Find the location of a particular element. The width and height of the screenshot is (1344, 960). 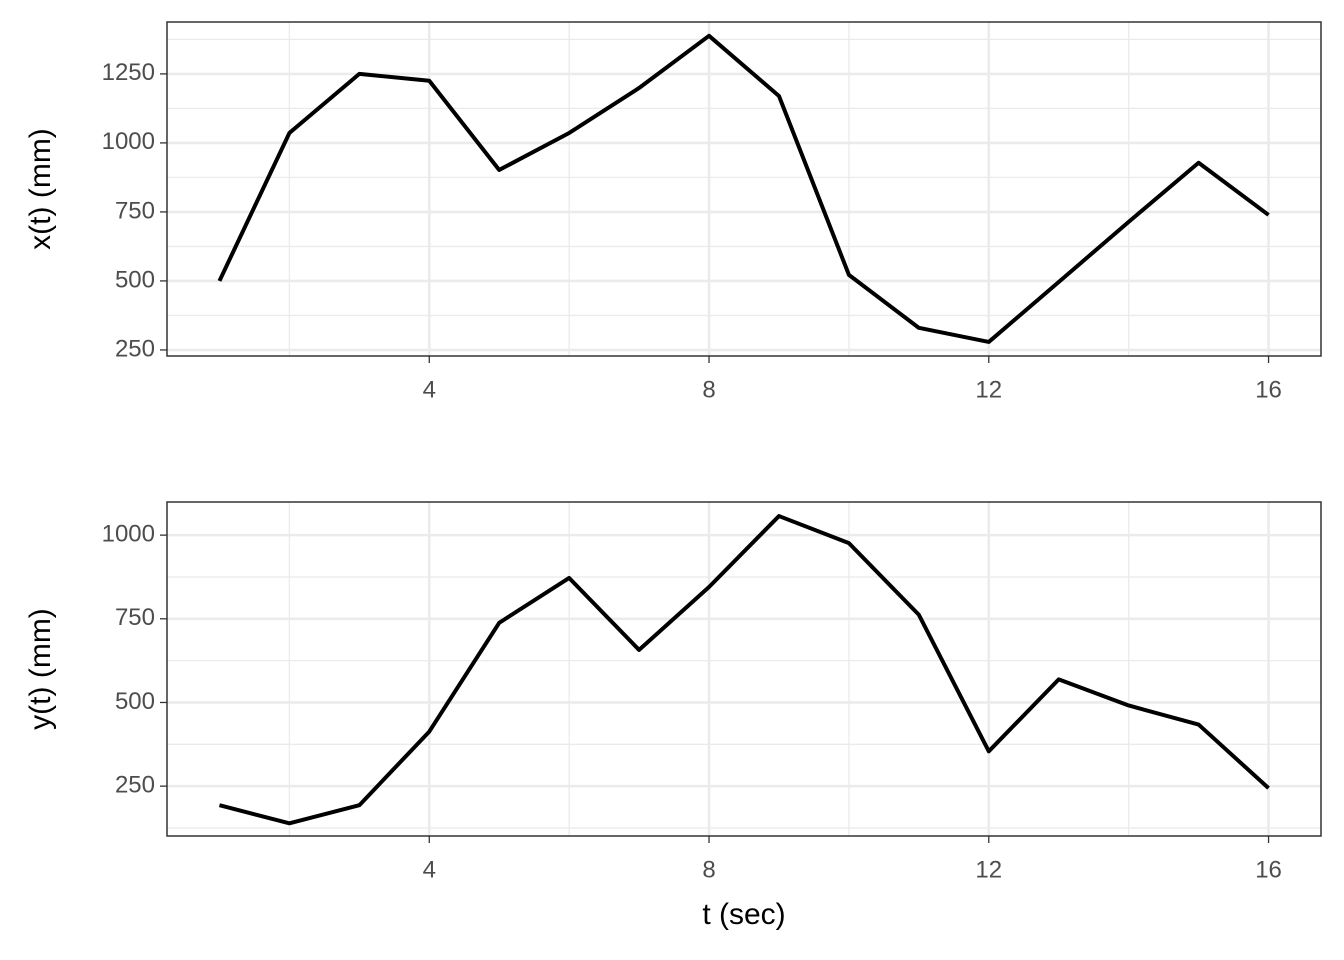

y-axis-title: y(t) (mm) is located at coordinates (40, 669).